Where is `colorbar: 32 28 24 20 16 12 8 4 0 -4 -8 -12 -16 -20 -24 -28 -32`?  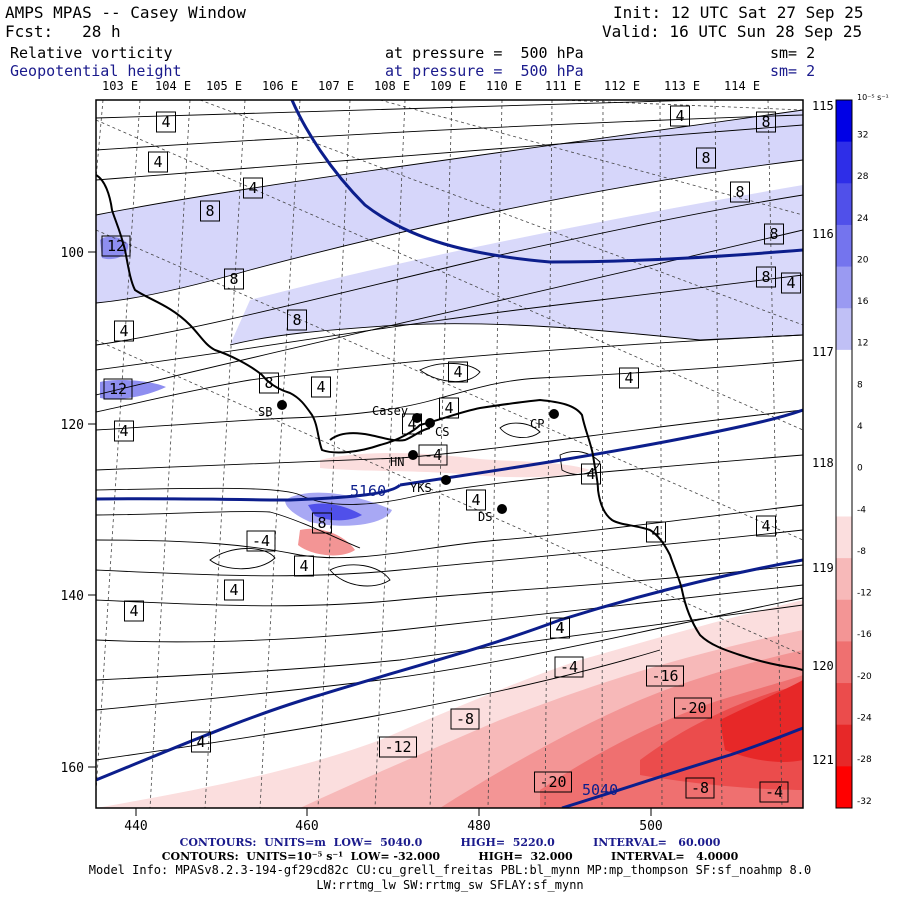 colorbar: 32 28 24 20 16 12 8 4 0 -4 -8 -12 -16 -20 -24 -28 -32 is located at coordinates (853, 454).